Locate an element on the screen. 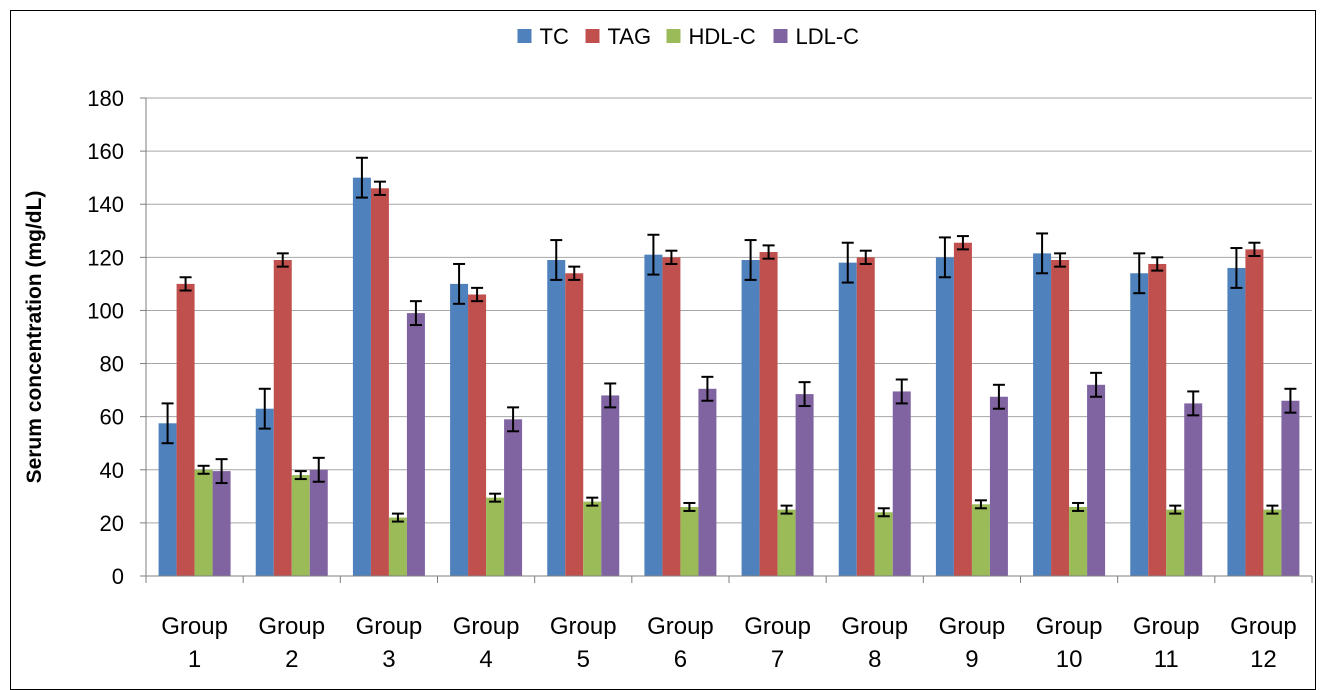 Image resolution: width=1325 pixels, height=690 pixels. x-tick-label: 1 is located at coordinates (194, 659).